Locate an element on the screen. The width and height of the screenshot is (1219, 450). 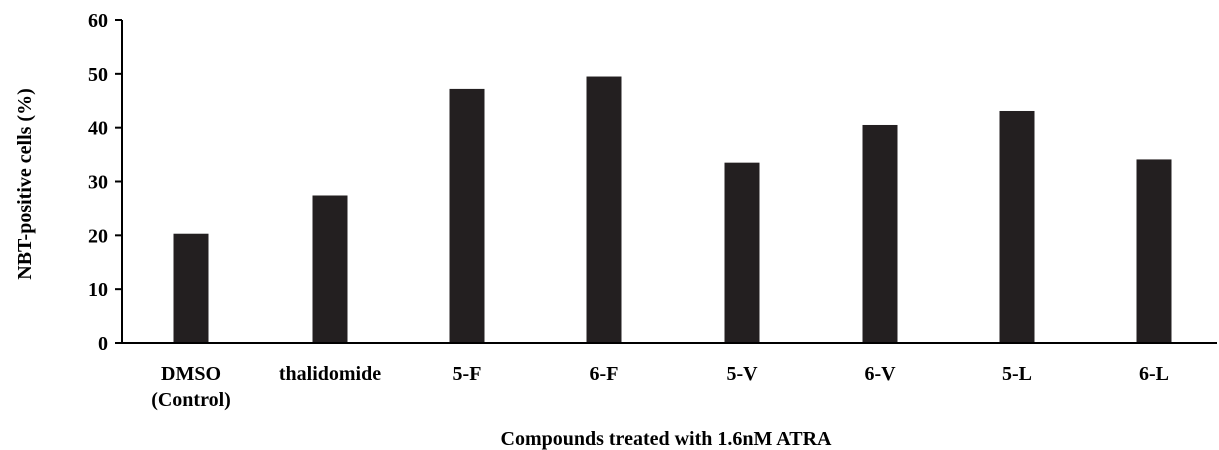
x-tick-label: thalidomide is located at coordinates (330, 374).